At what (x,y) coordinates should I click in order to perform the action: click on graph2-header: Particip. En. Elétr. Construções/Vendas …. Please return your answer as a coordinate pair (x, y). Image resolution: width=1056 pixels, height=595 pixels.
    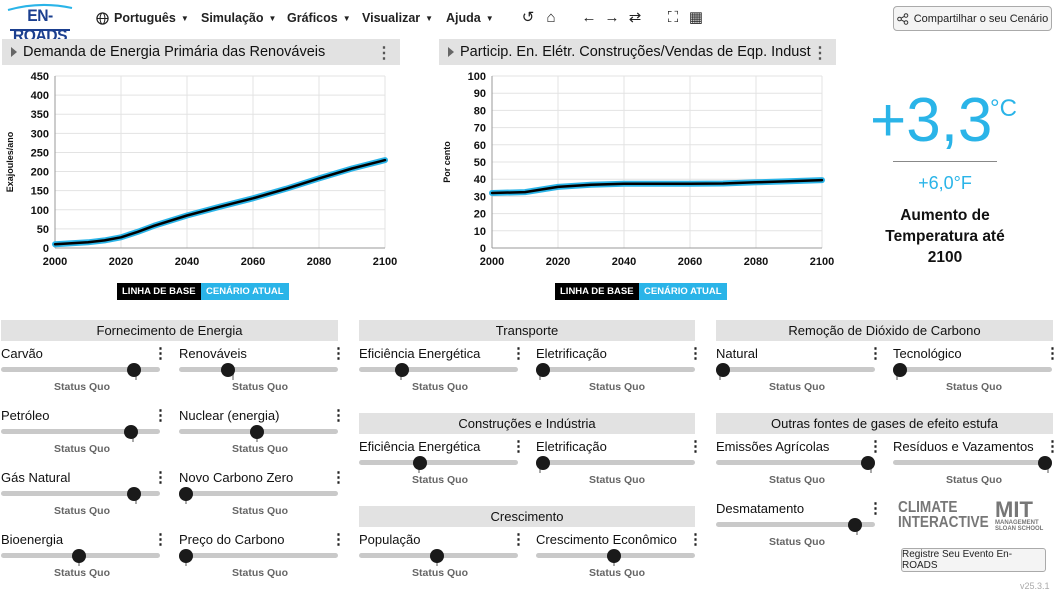
    Looking at the image, I should click on (637, 52).